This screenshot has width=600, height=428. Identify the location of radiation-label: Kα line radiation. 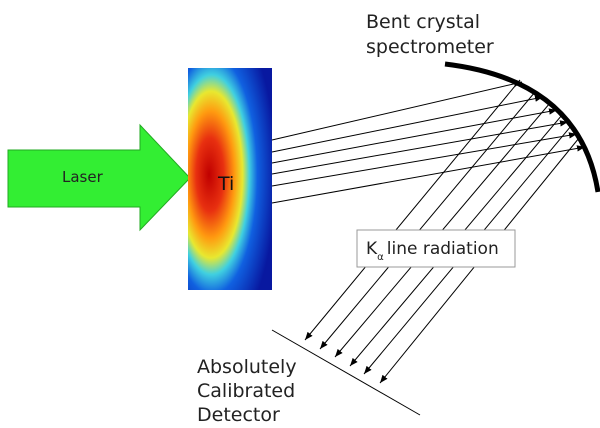
(432, 251).